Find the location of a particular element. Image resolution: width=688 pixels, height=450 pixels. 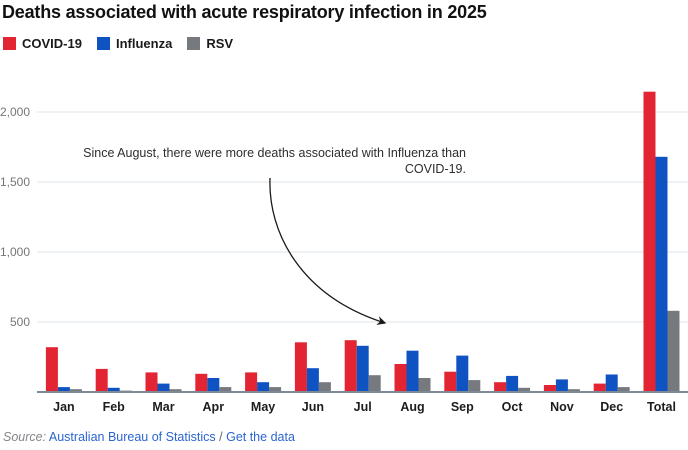

bar-rsv-jan is located at coordinates (75, 390).